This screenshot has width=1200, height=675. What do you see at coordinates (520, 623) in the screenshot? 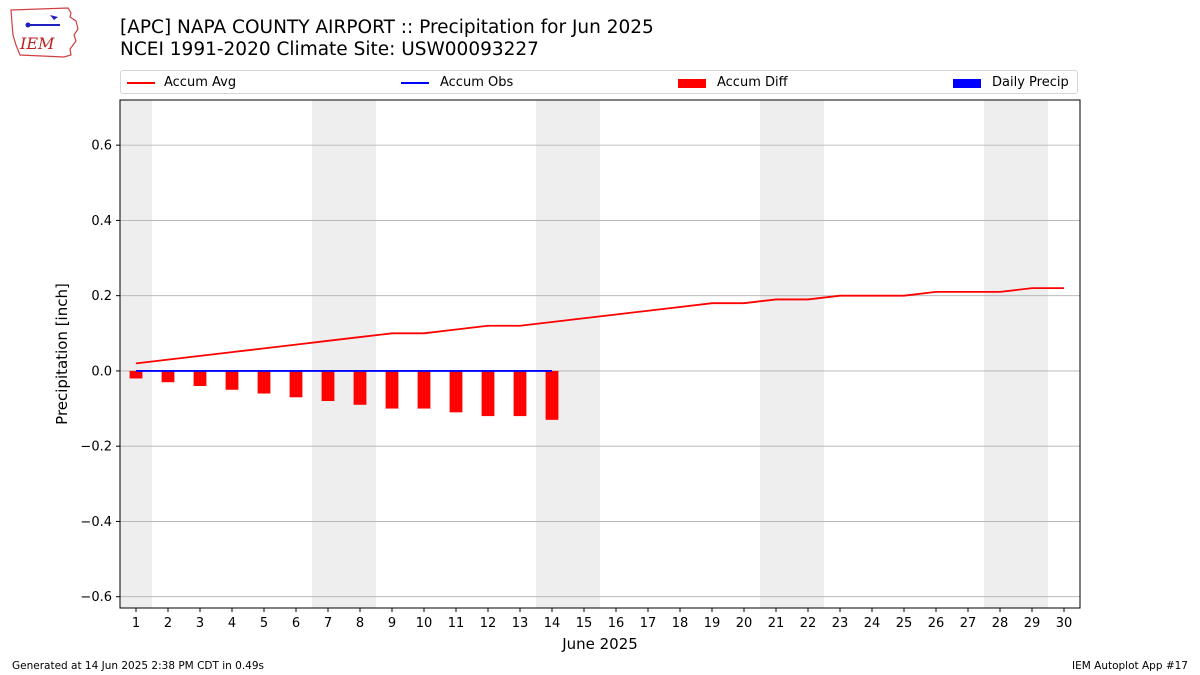
I see `x-tick-label: 13` at bounding box center [520, 623].